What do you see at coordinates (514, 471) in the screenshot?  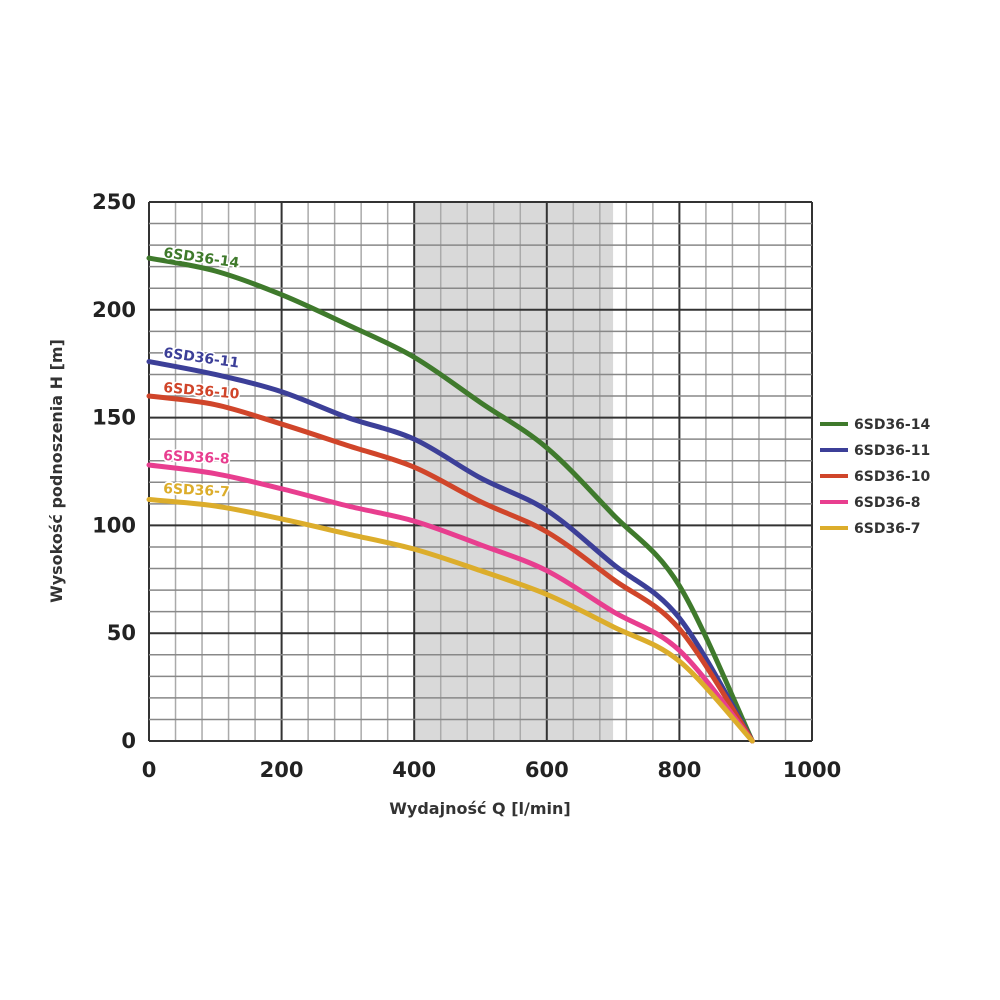 I see `shaded-region` at bounding box center [514, 471].